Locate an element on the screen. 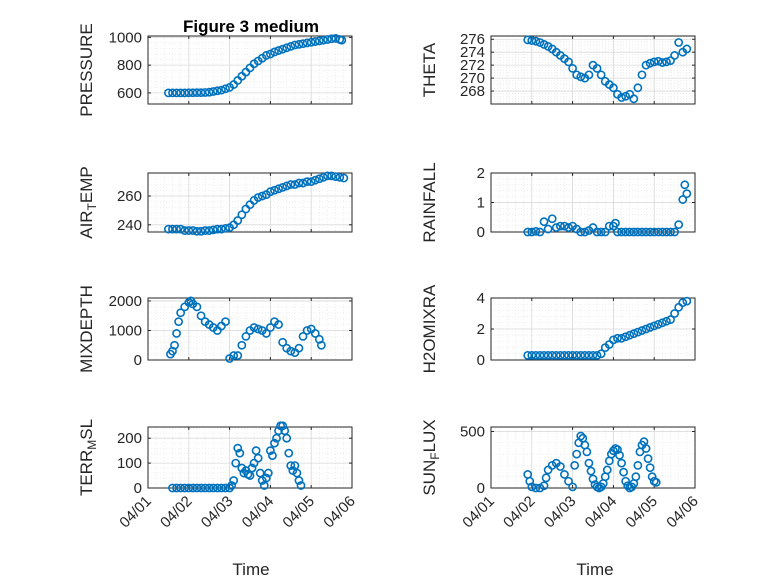  y-tick-label: 100 is located at coordinates (129, 463).